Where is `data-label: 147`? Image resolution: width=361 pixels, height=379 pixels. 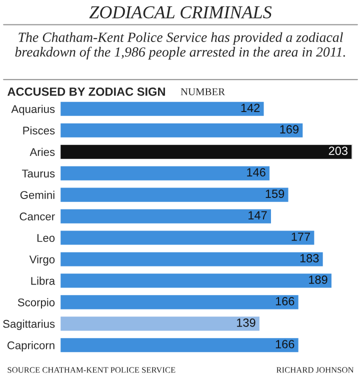 data-label: 147 is located at coordinates (257, 215).